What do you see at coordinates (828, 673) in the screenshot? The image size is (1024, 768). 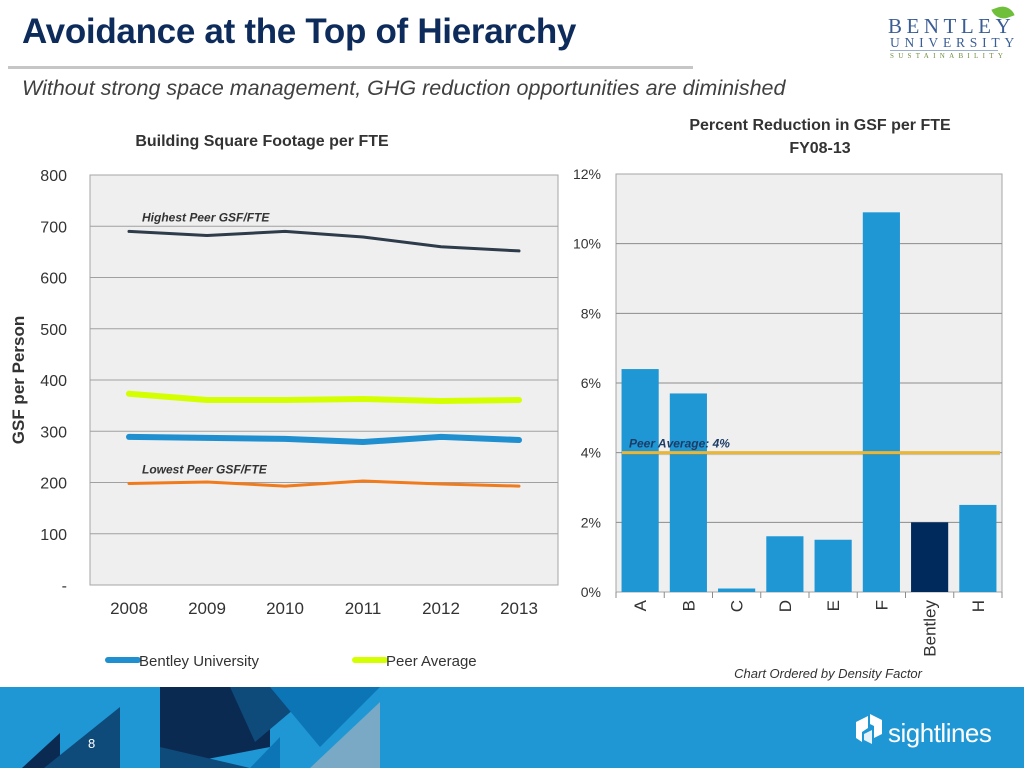 I see `chart-order-note: Chart Ordered by Density Factor` at bounding box center [828, 673].